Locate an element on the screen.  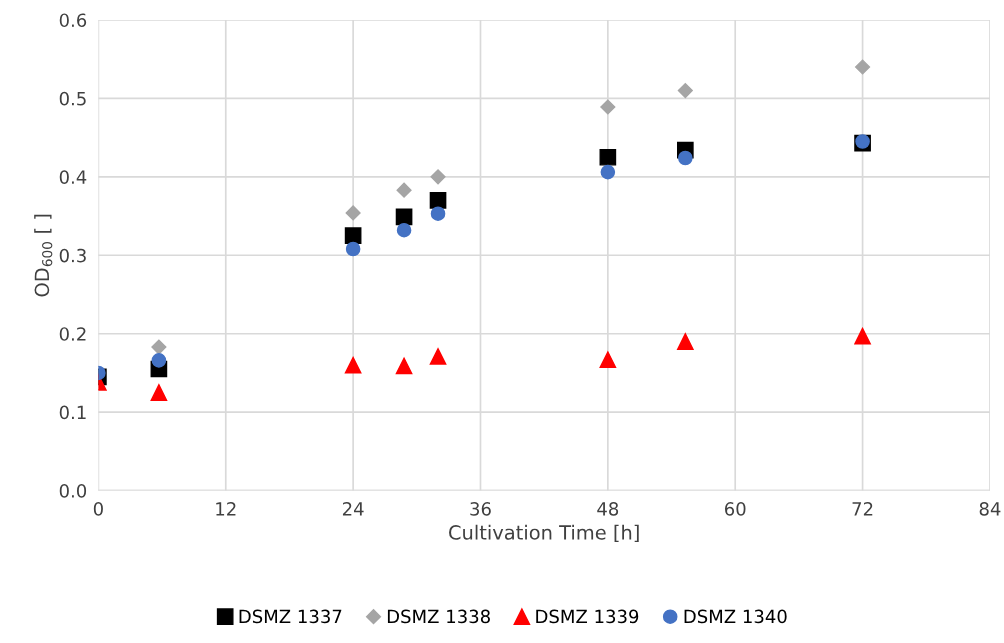
y-tick-label: 0.2 is located at coordinates (72, 334).